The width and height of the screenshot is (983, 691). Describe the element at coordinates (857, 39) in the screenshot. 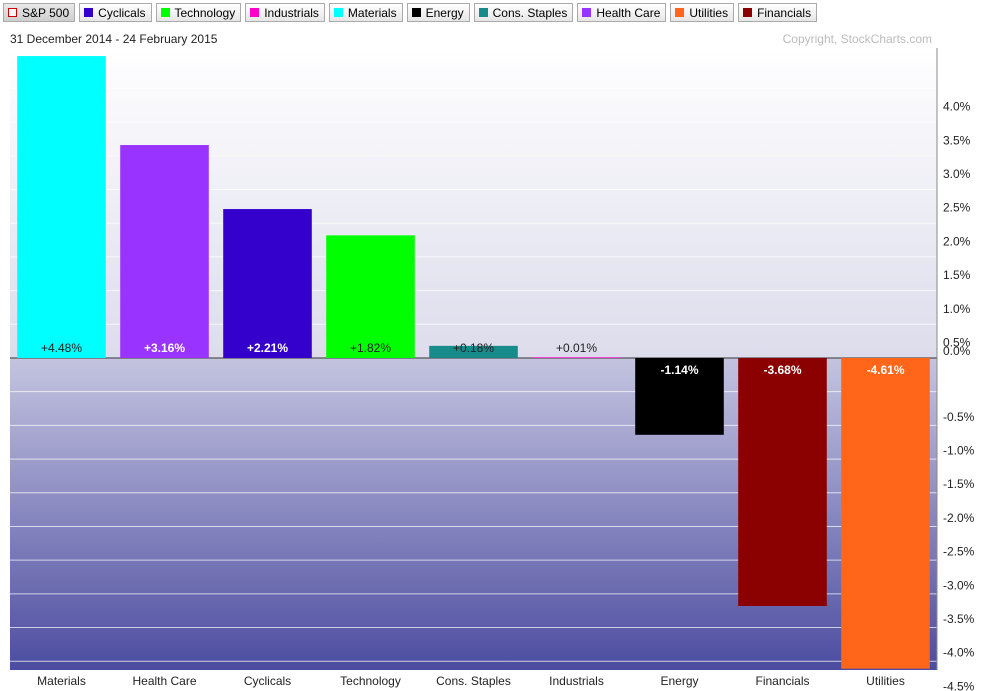

I see `copyright: Copyright, StockCharts.com` at that location.